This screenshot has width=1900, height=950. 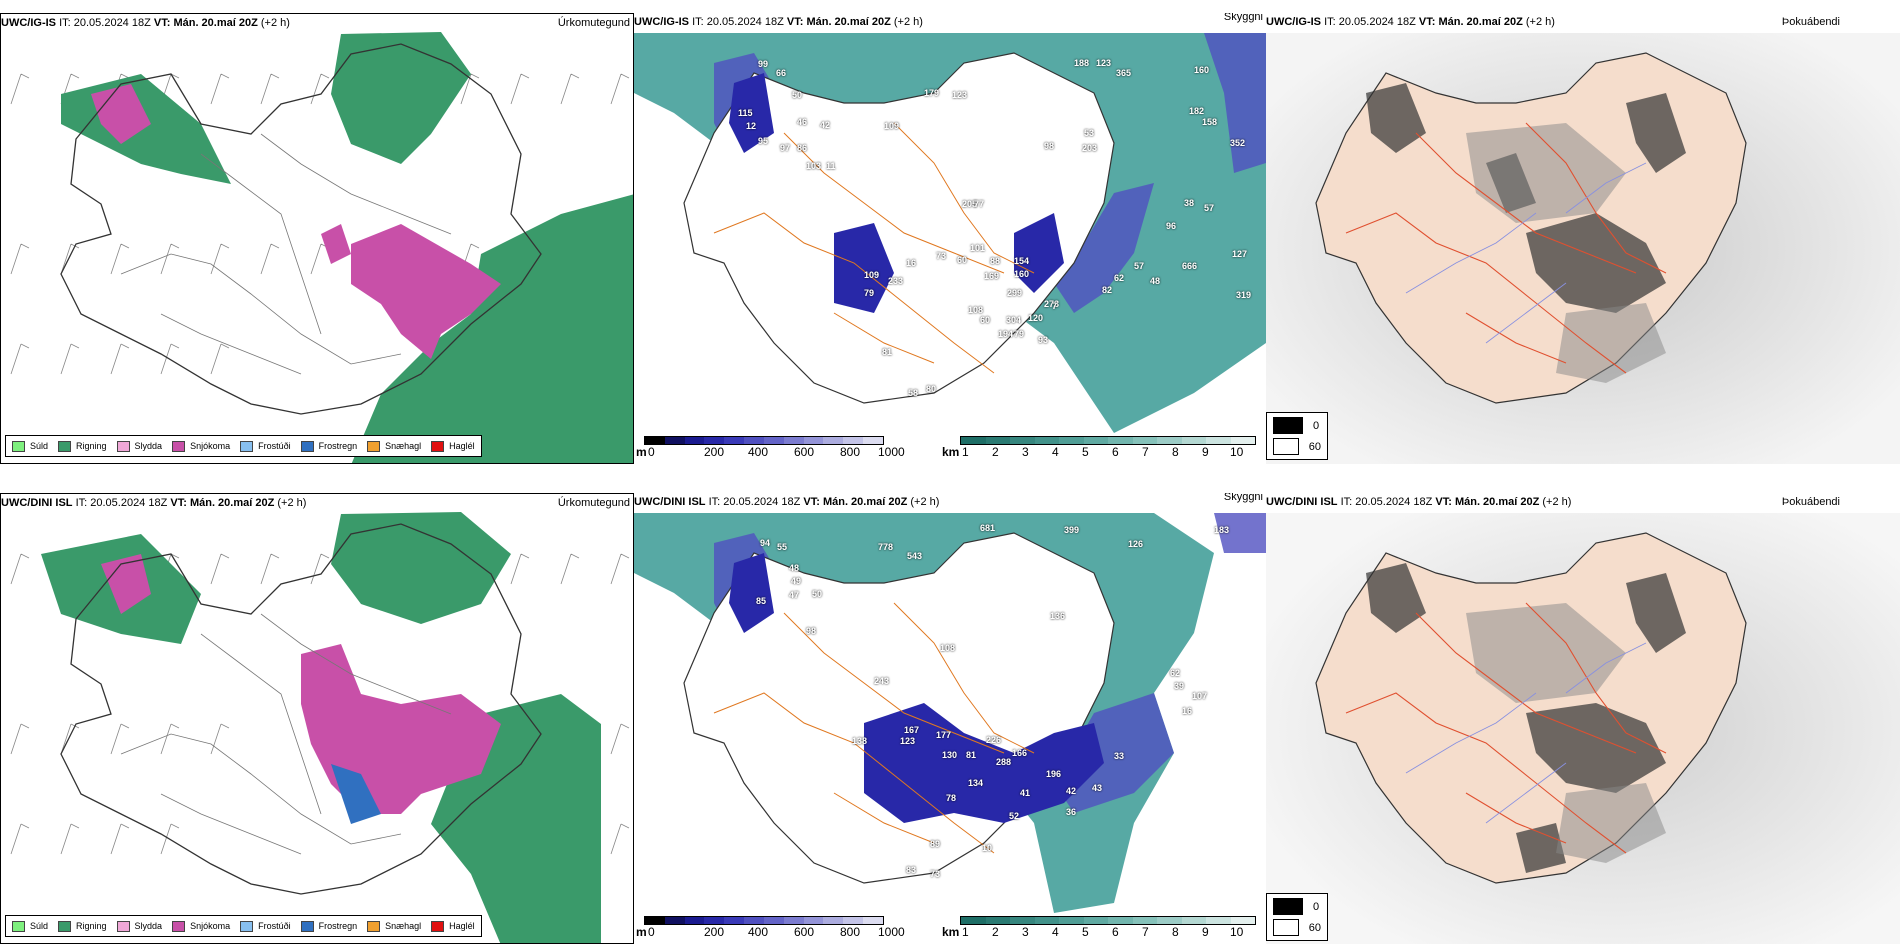 I want to click on fog-dense, so click(x=1526, y=718).